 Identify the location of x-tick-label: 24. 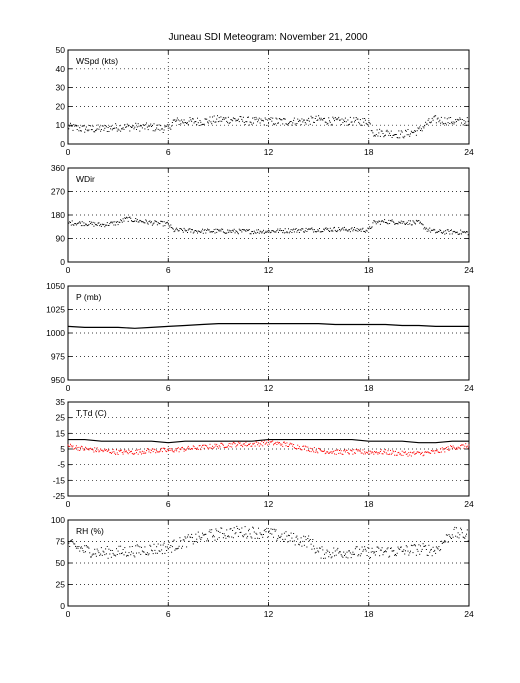
(469, 152).